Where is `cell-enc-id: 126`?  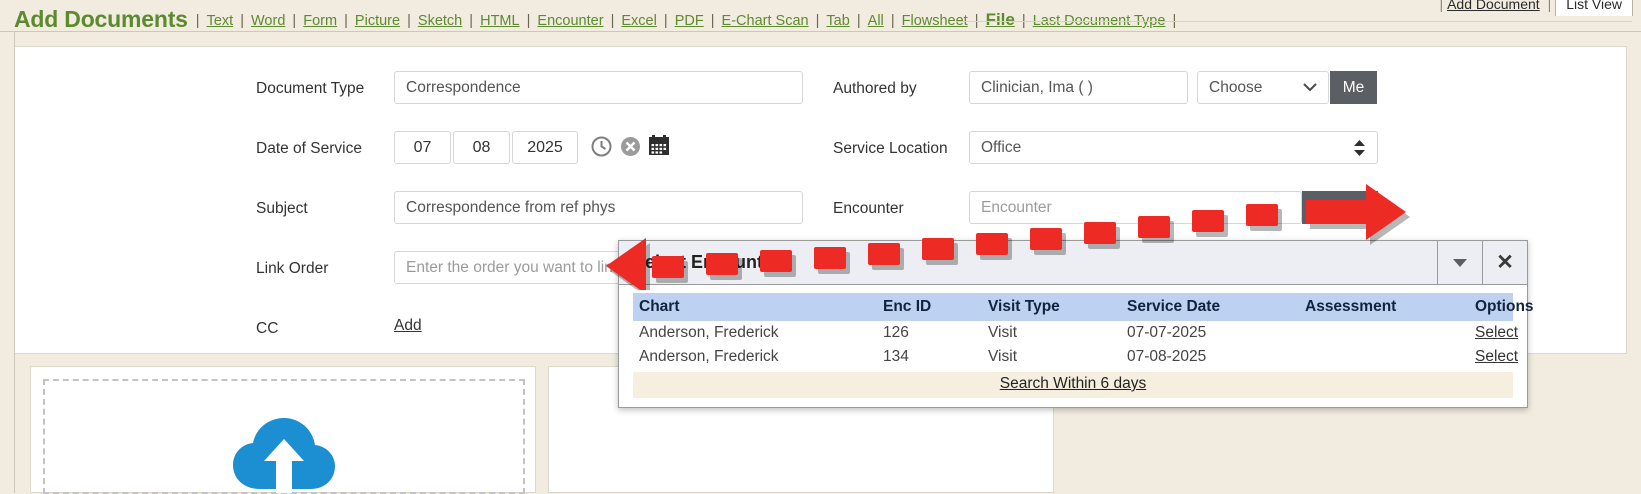 cell-enc-id: 126 is located at coordinates (896, 332).